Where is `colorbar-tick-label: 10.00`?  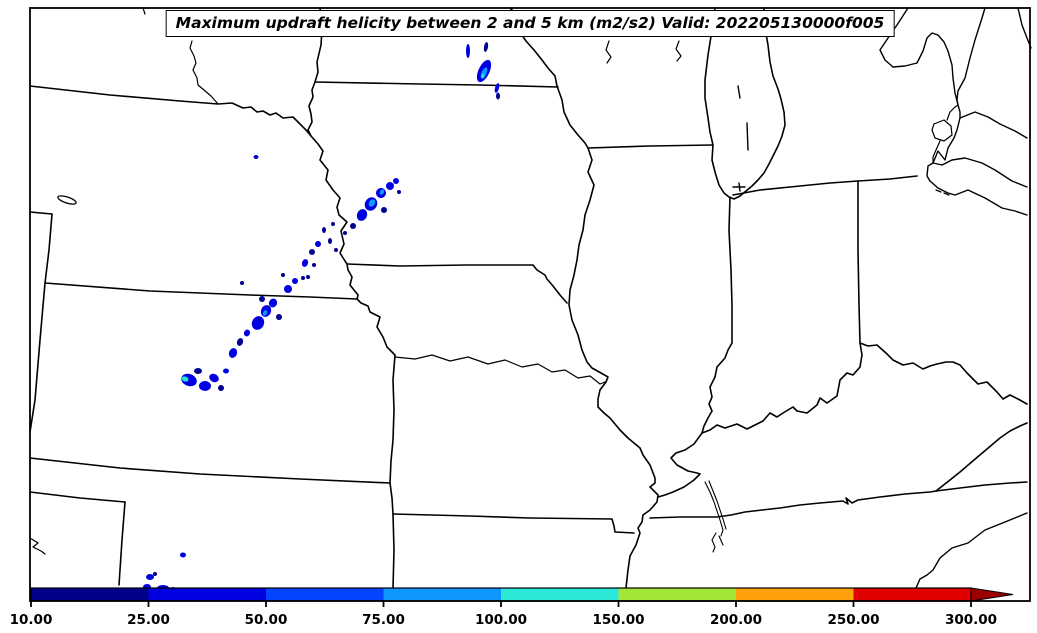 colorbar-tick-label: 10.00 is located at coordinates (31, 620).